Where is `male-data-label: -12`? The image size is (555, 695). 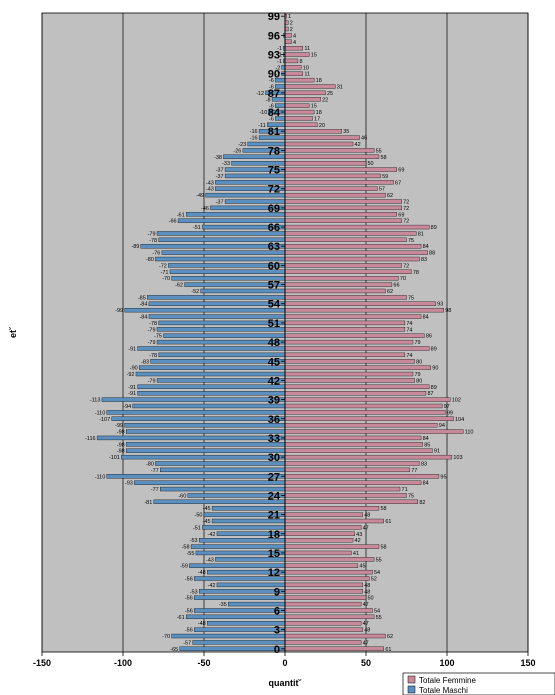
male-data-label: -12 is located at coordinates (260, 94).